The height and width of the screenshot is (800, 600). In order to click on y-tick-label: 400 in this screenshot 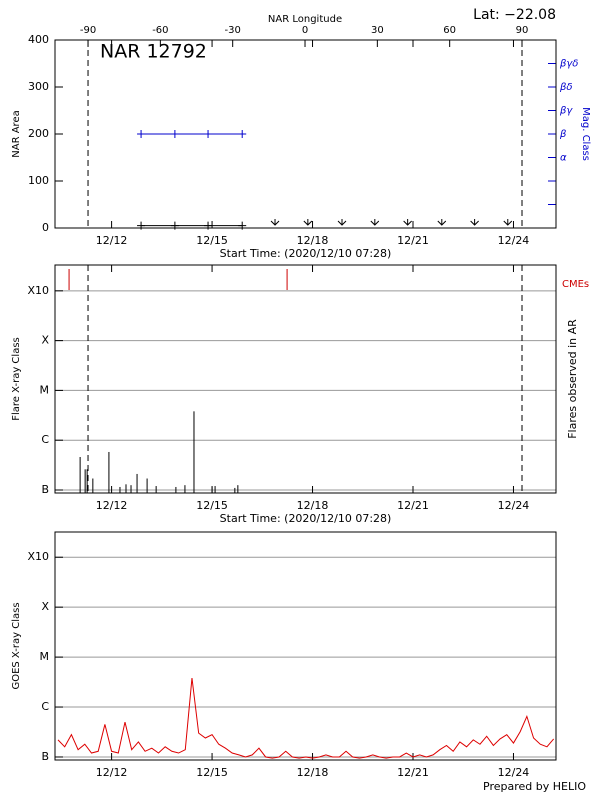, I will do `click(38, 39)`.